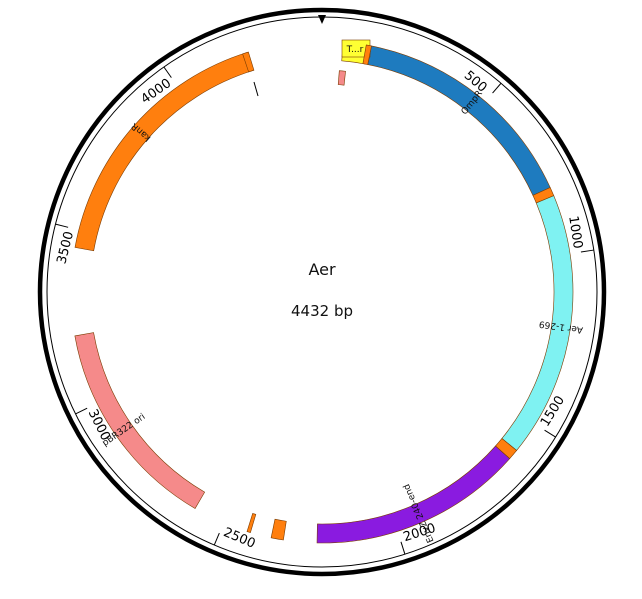 The image size is (642, 599). Describe the element at coordinates (341, 78) in the screenshot. I see `pink-box-top` at that location.